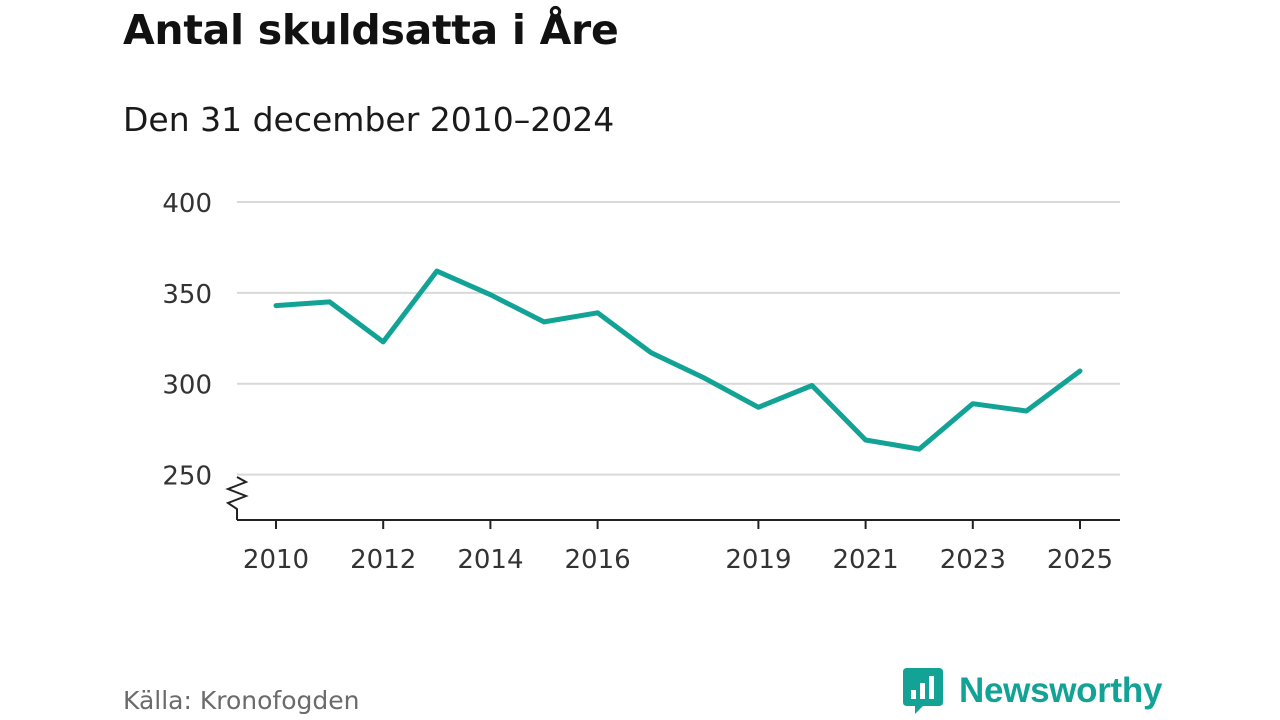  I want to click on x-tick-label: 2012, so click(383, 560).